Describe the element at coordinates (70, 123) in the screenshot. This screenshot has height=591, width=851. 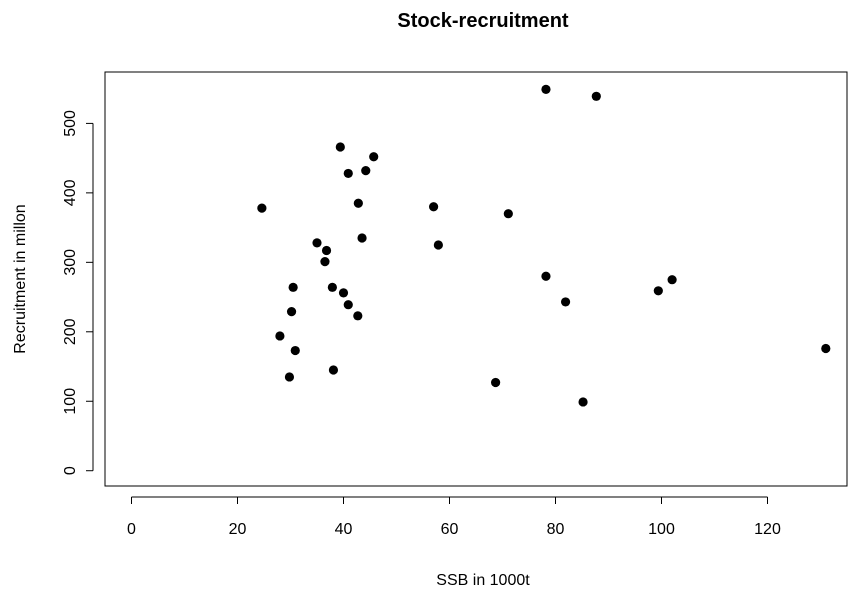
I see `y-tick-label: 500` at that location.